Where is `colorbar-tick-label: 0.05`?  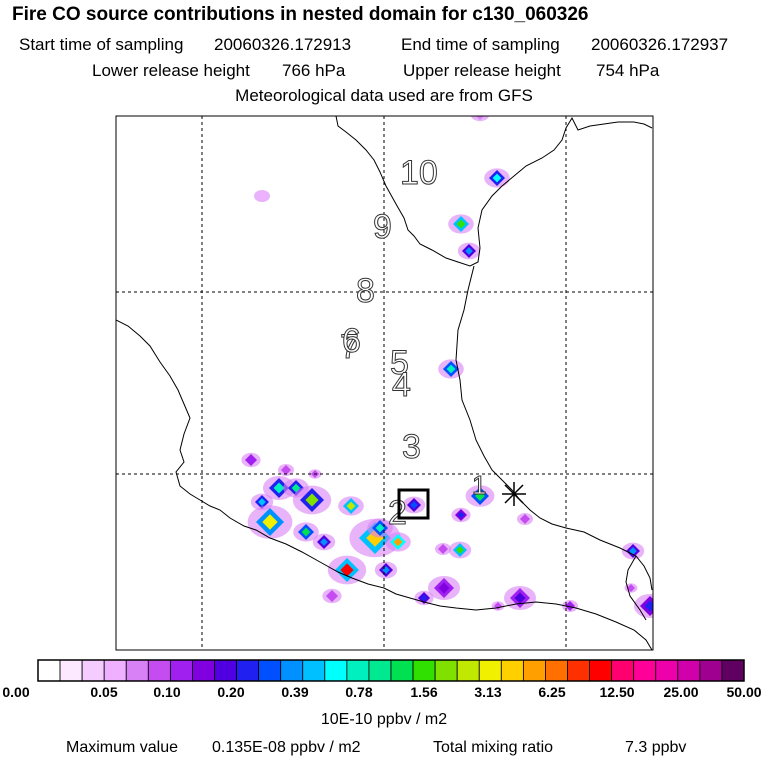 colorbar-tick-label: 0.05 is located at coordinates (104, 692).